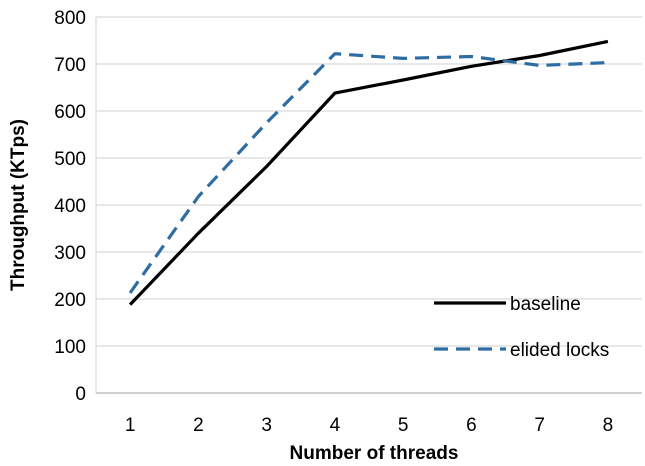 Image resolution: width=645 pixels, height=466 pixels. I want to click on legend-label-elided-locks: elided locks, so click(559, 350).